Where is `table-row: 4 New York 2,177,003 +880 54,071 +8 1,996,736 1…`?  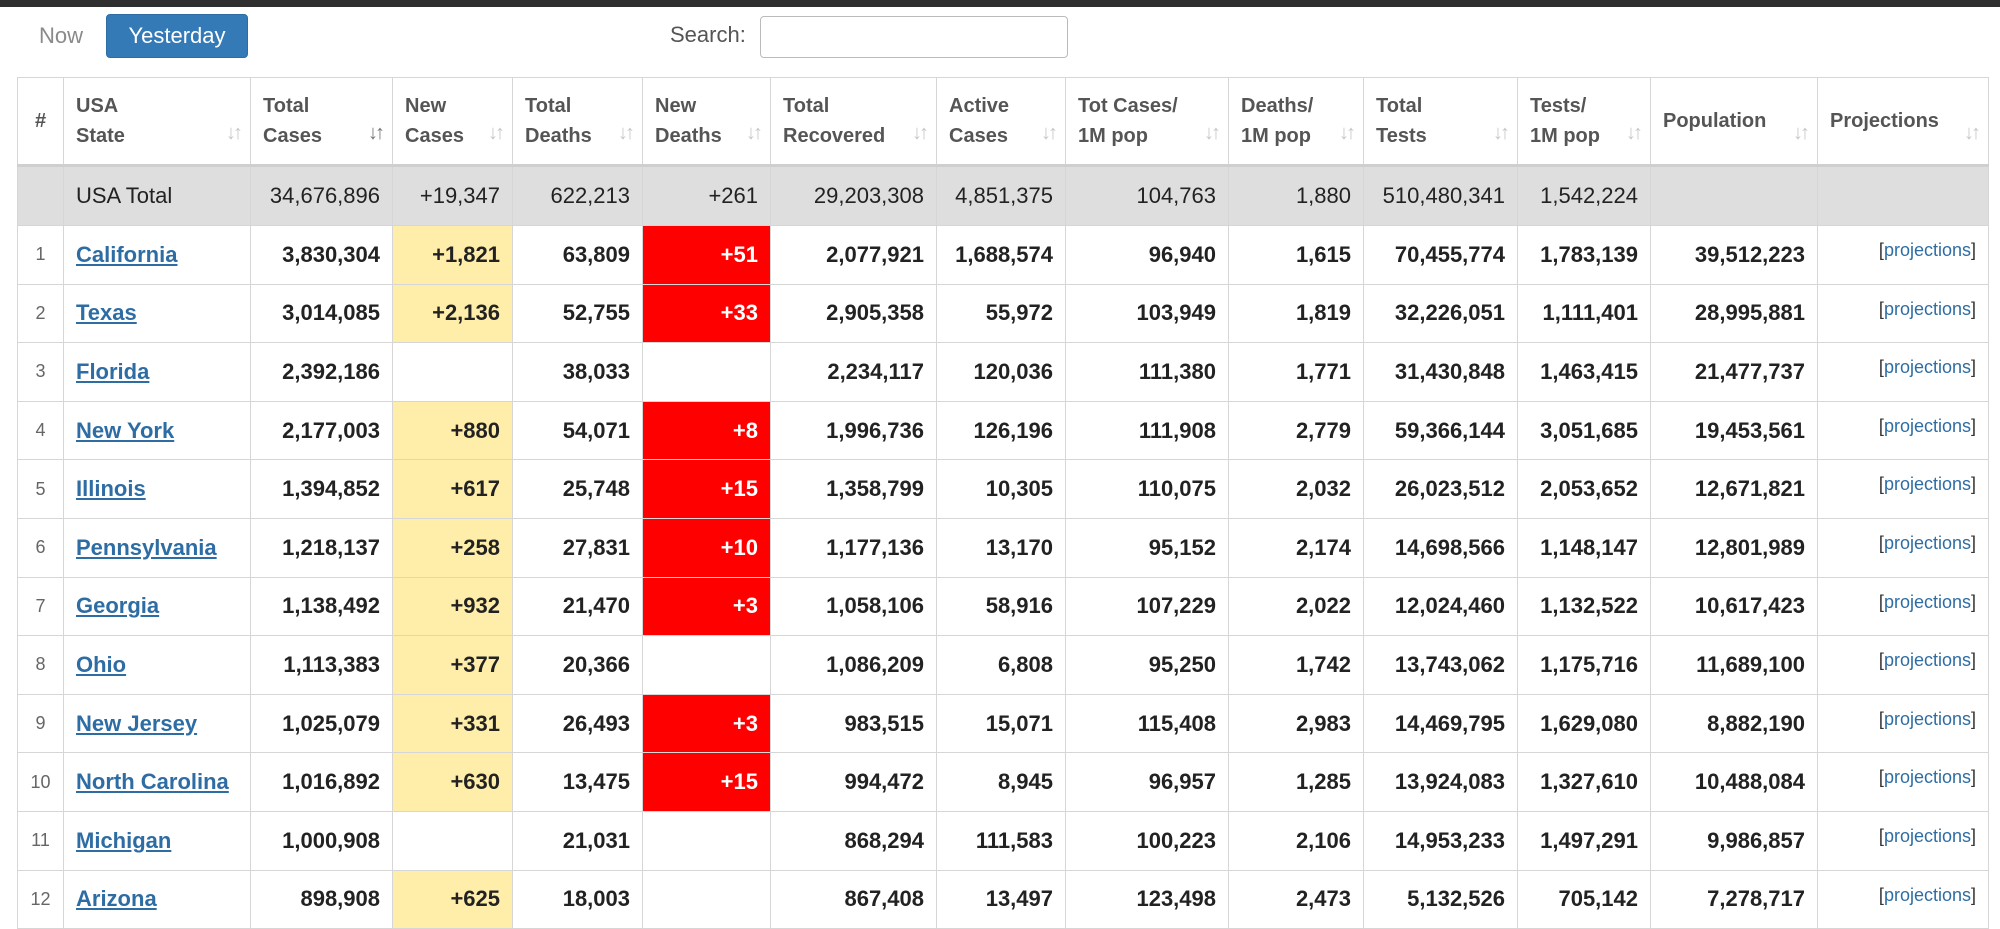
table-row: 4 New York 2,177,003 +880 54,071 +8 1,996,736 1… is located at coordinates (1003, 430).